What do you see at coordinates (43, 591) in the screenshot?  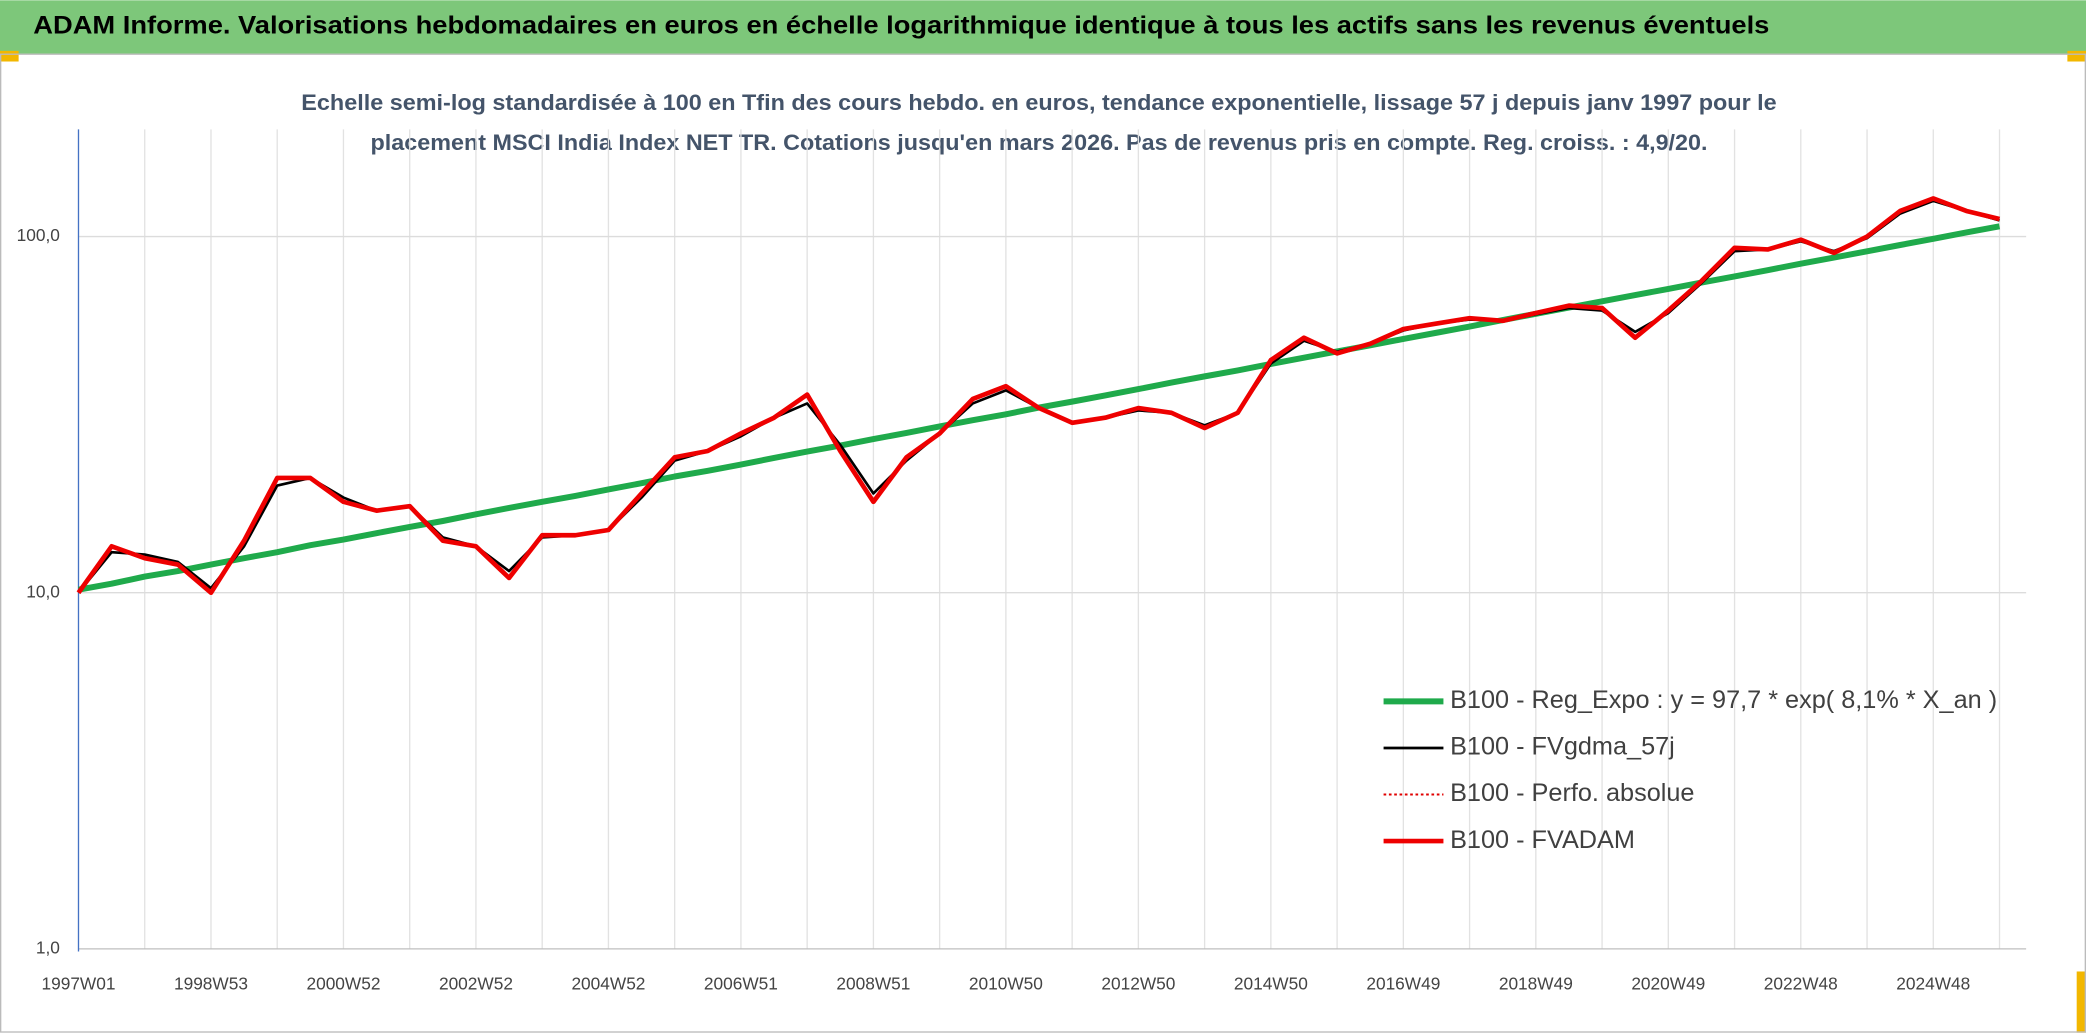 I see `y-tick-label: 10,0` at bounding box center [43, 591].